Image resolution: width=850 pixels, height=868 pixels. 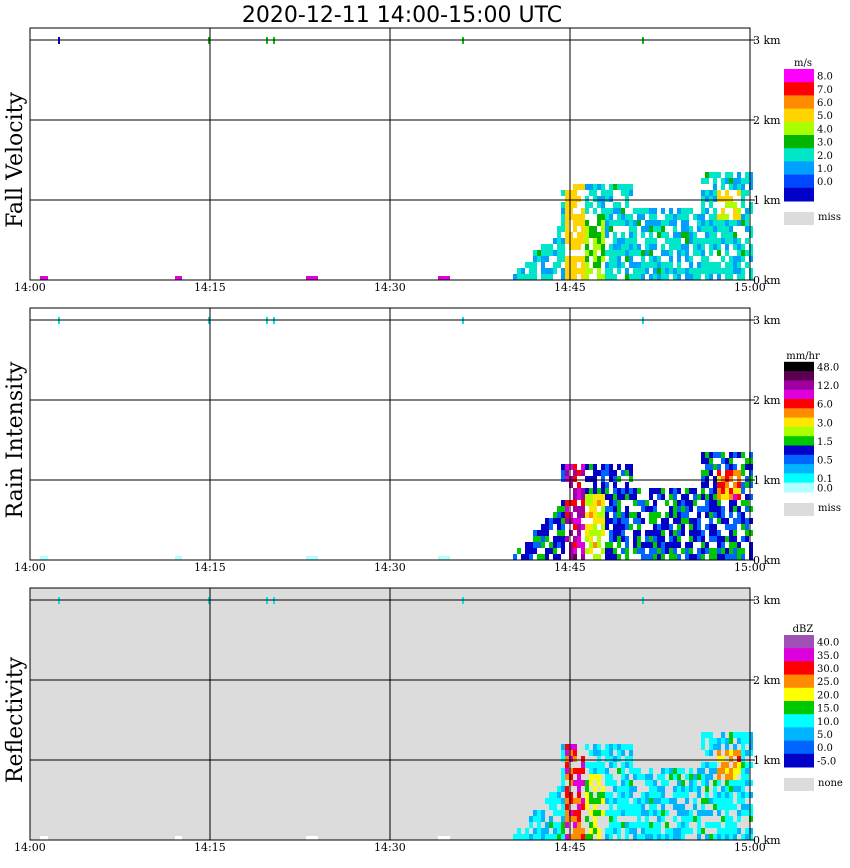 What do you see at coordinates (15, 719) in the screenshot?
I see `panel-title: Reflectivity` at bounding box center [15, 719].